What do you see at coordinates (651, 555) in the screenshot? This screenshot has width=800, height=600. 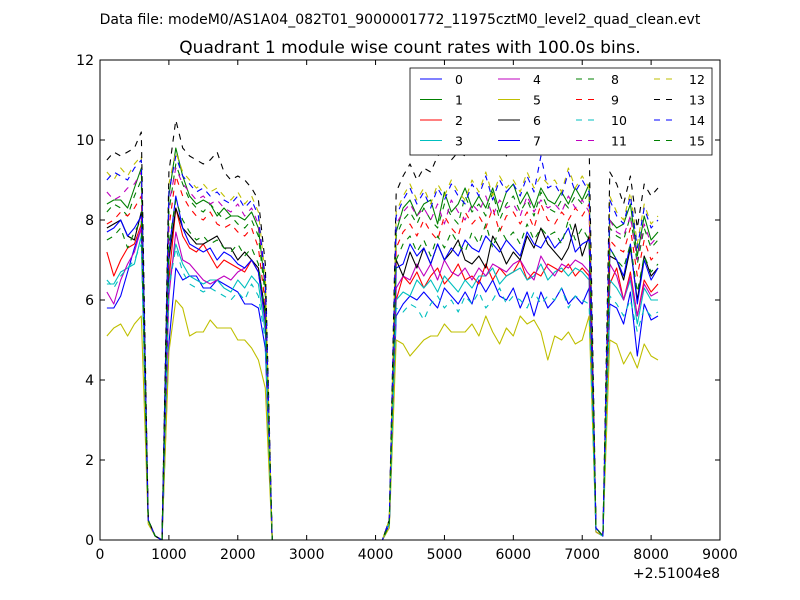 I see `x-tick-label: 8000` at bounding box center [651, 555].